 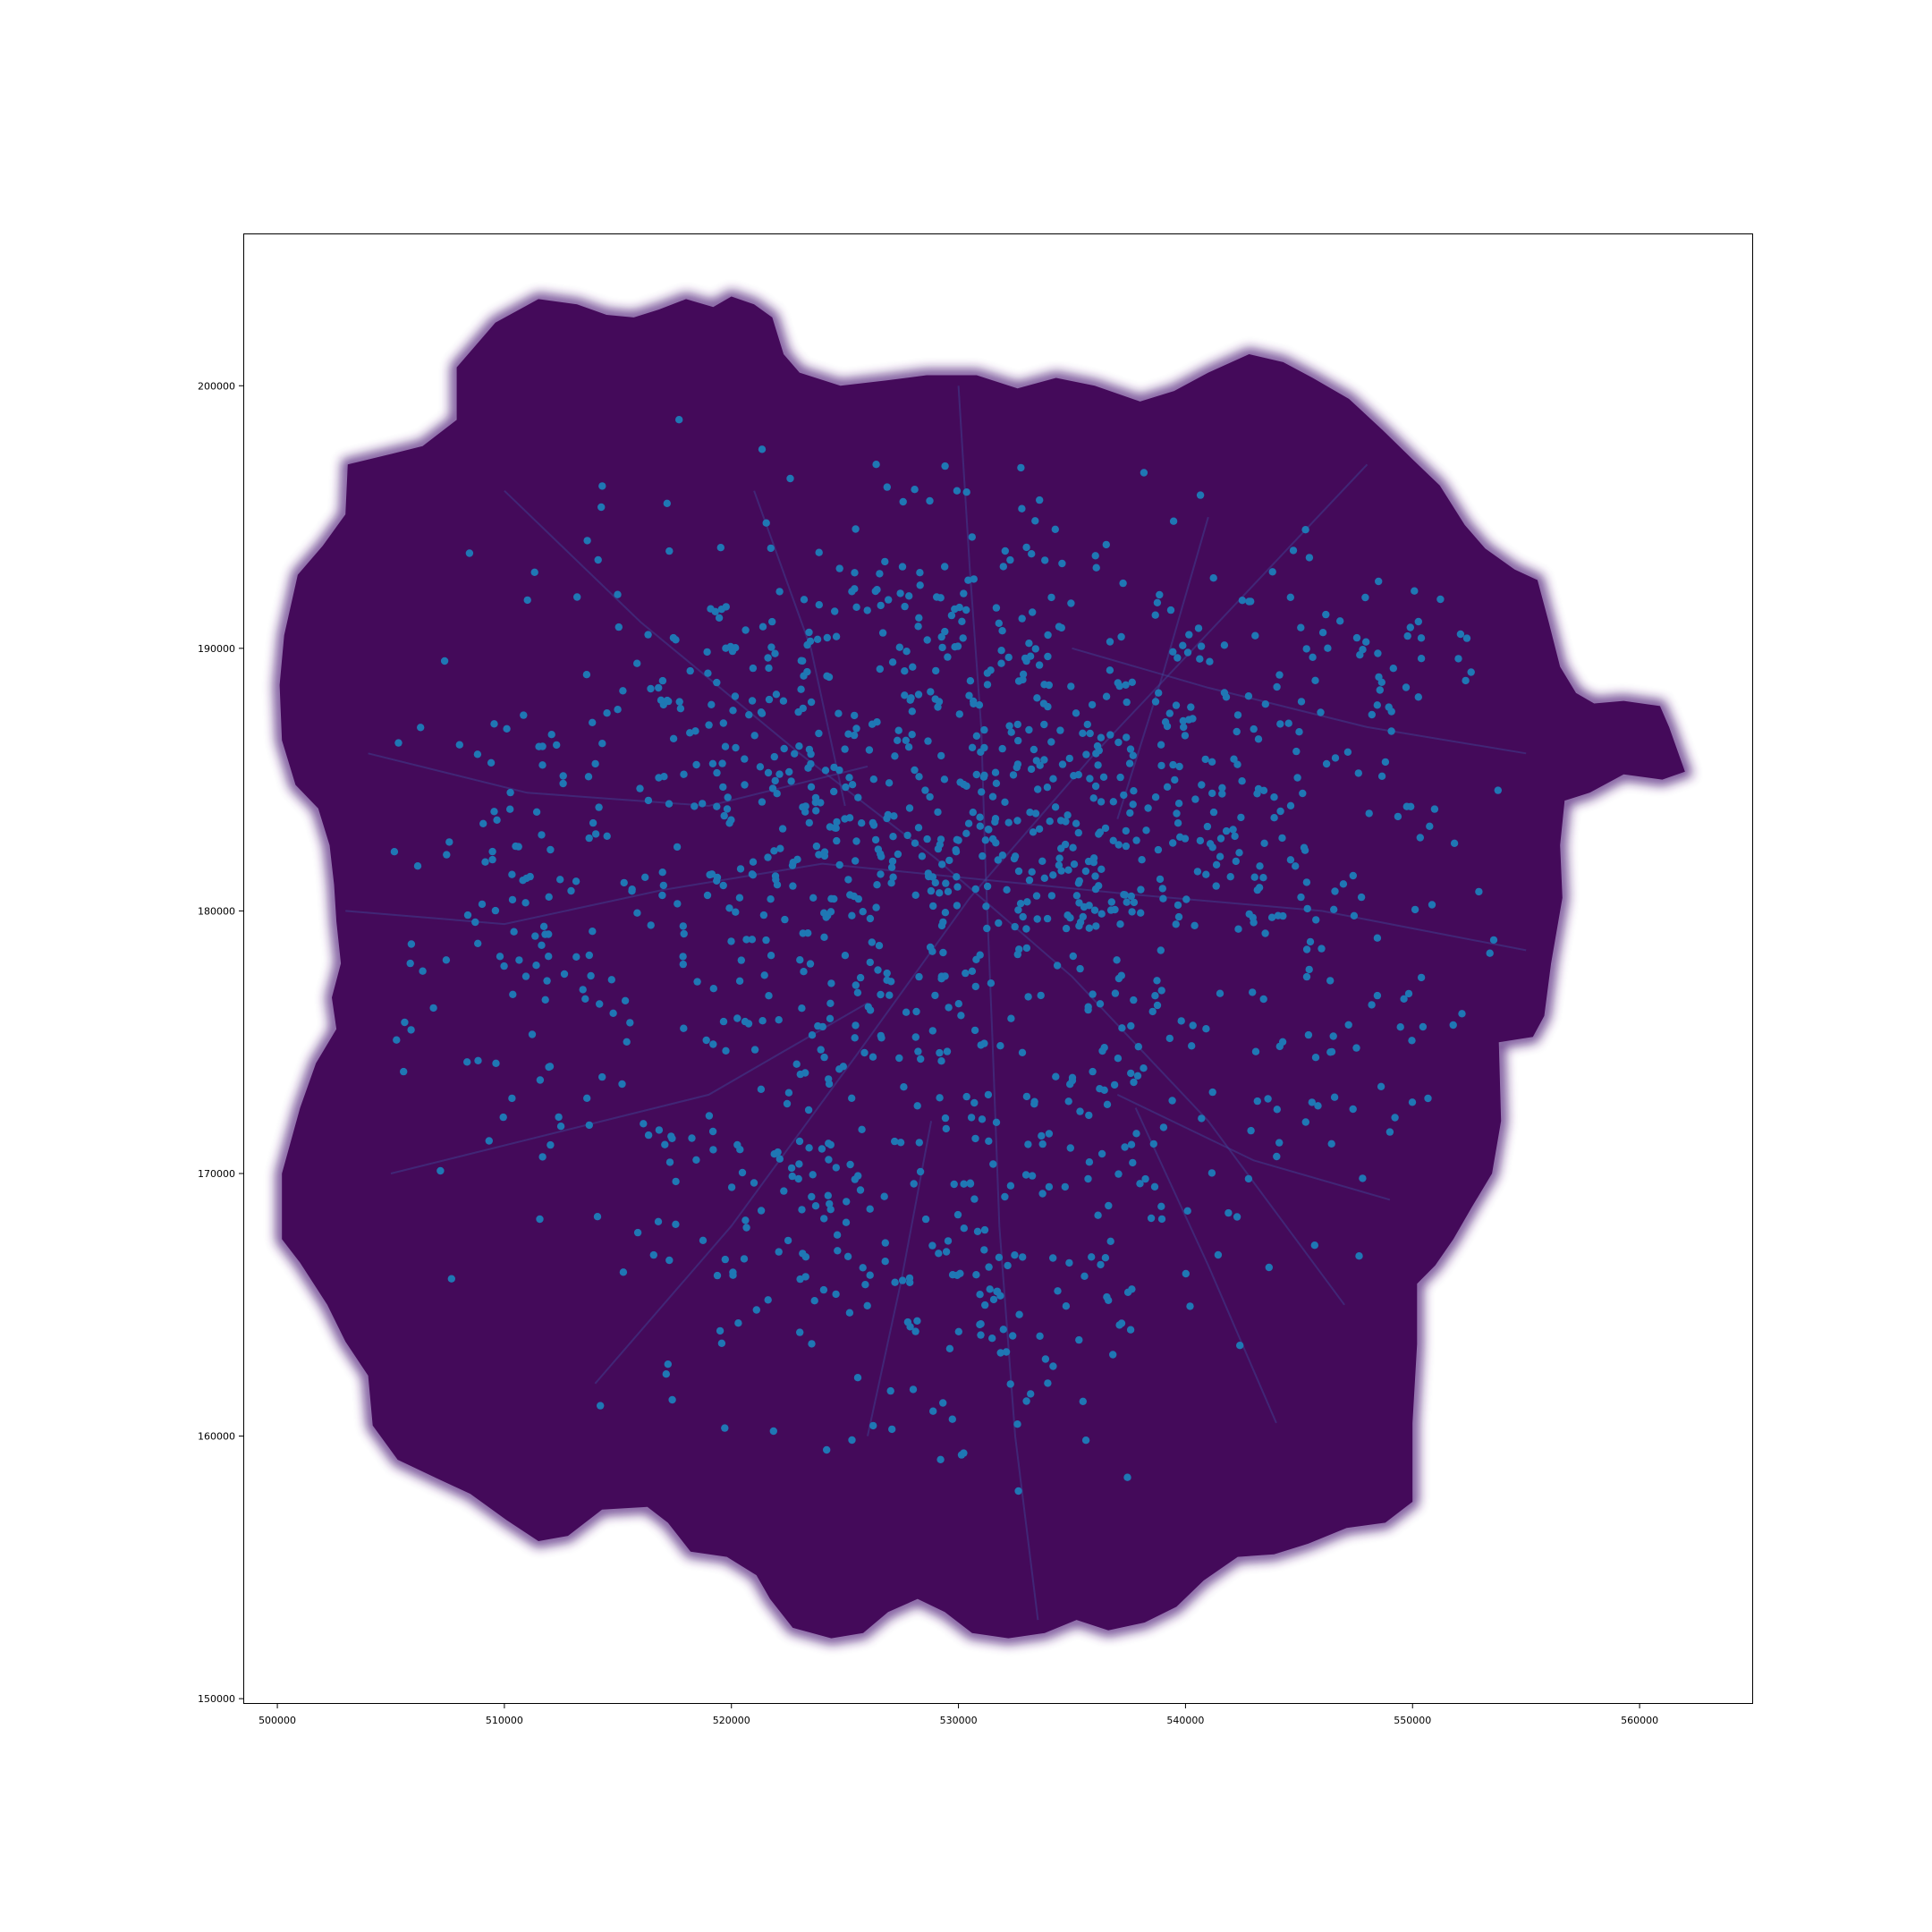 What do you see at coordinates (959, 1720) in the screenshot?
I see `x-tick-label: 530000` at bounding box center [959, 1720].